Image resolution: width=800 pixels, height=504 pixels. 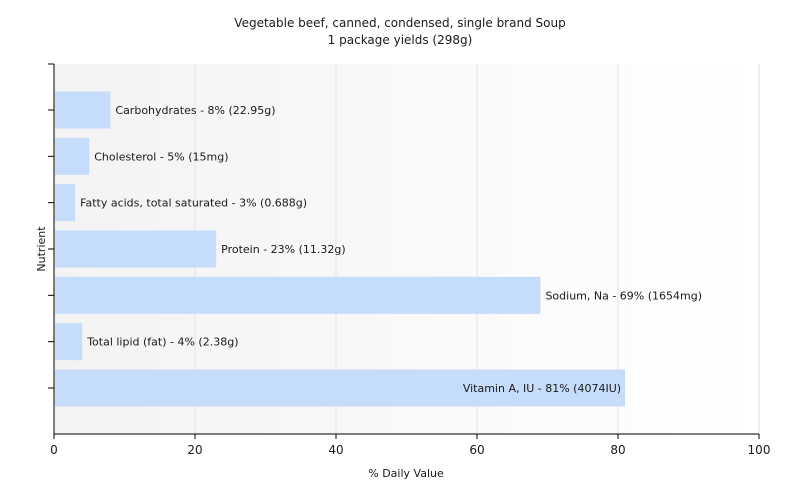 I want to click on x-tick-label: 40, so click(x=335, y=450).